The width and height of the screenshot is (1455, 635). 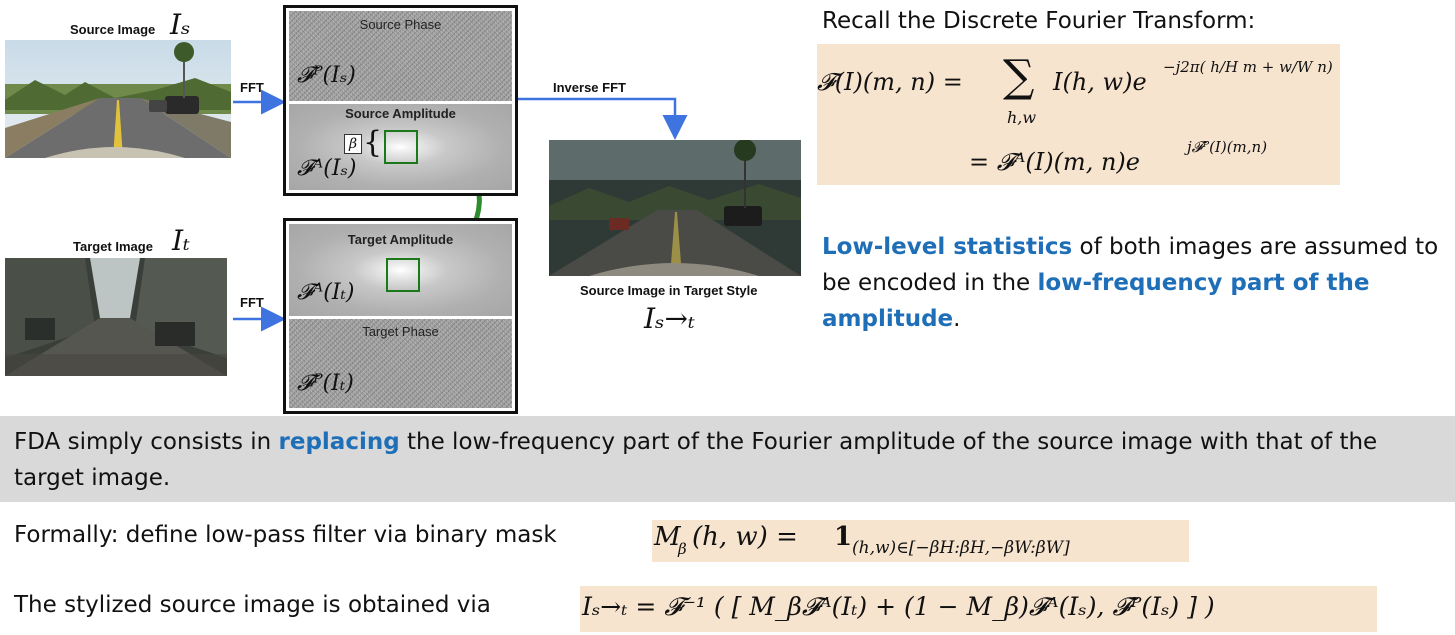 What do you see at coordinates (843, 537) in the screenshot?
I see `mask-indicator-one: 1` at bounding box center [843, 537].